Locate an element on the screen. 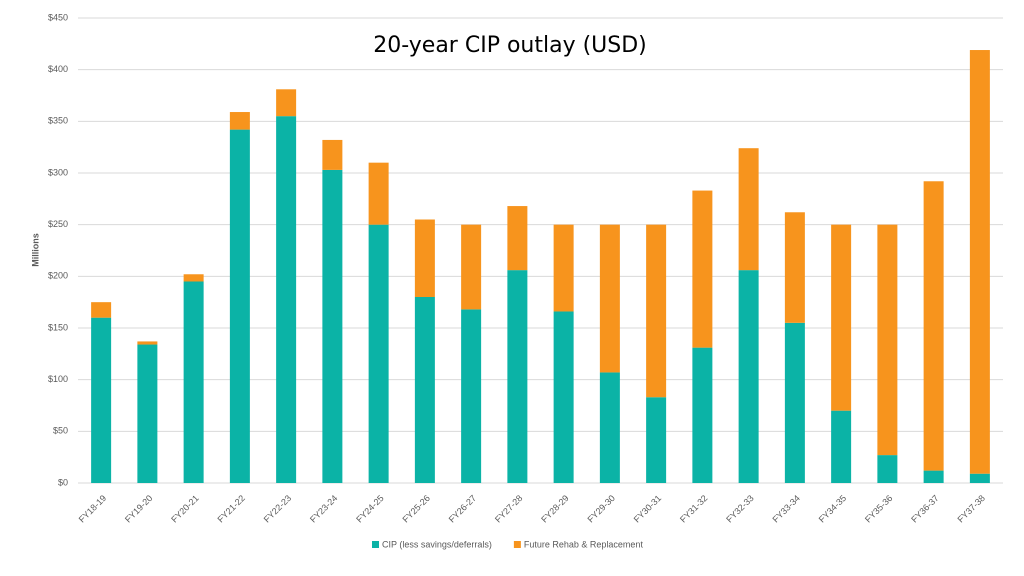 The height and width of the screenshot is (576, 1024). x-tick-label: FY27-28 is located at coordinates (508, 508).